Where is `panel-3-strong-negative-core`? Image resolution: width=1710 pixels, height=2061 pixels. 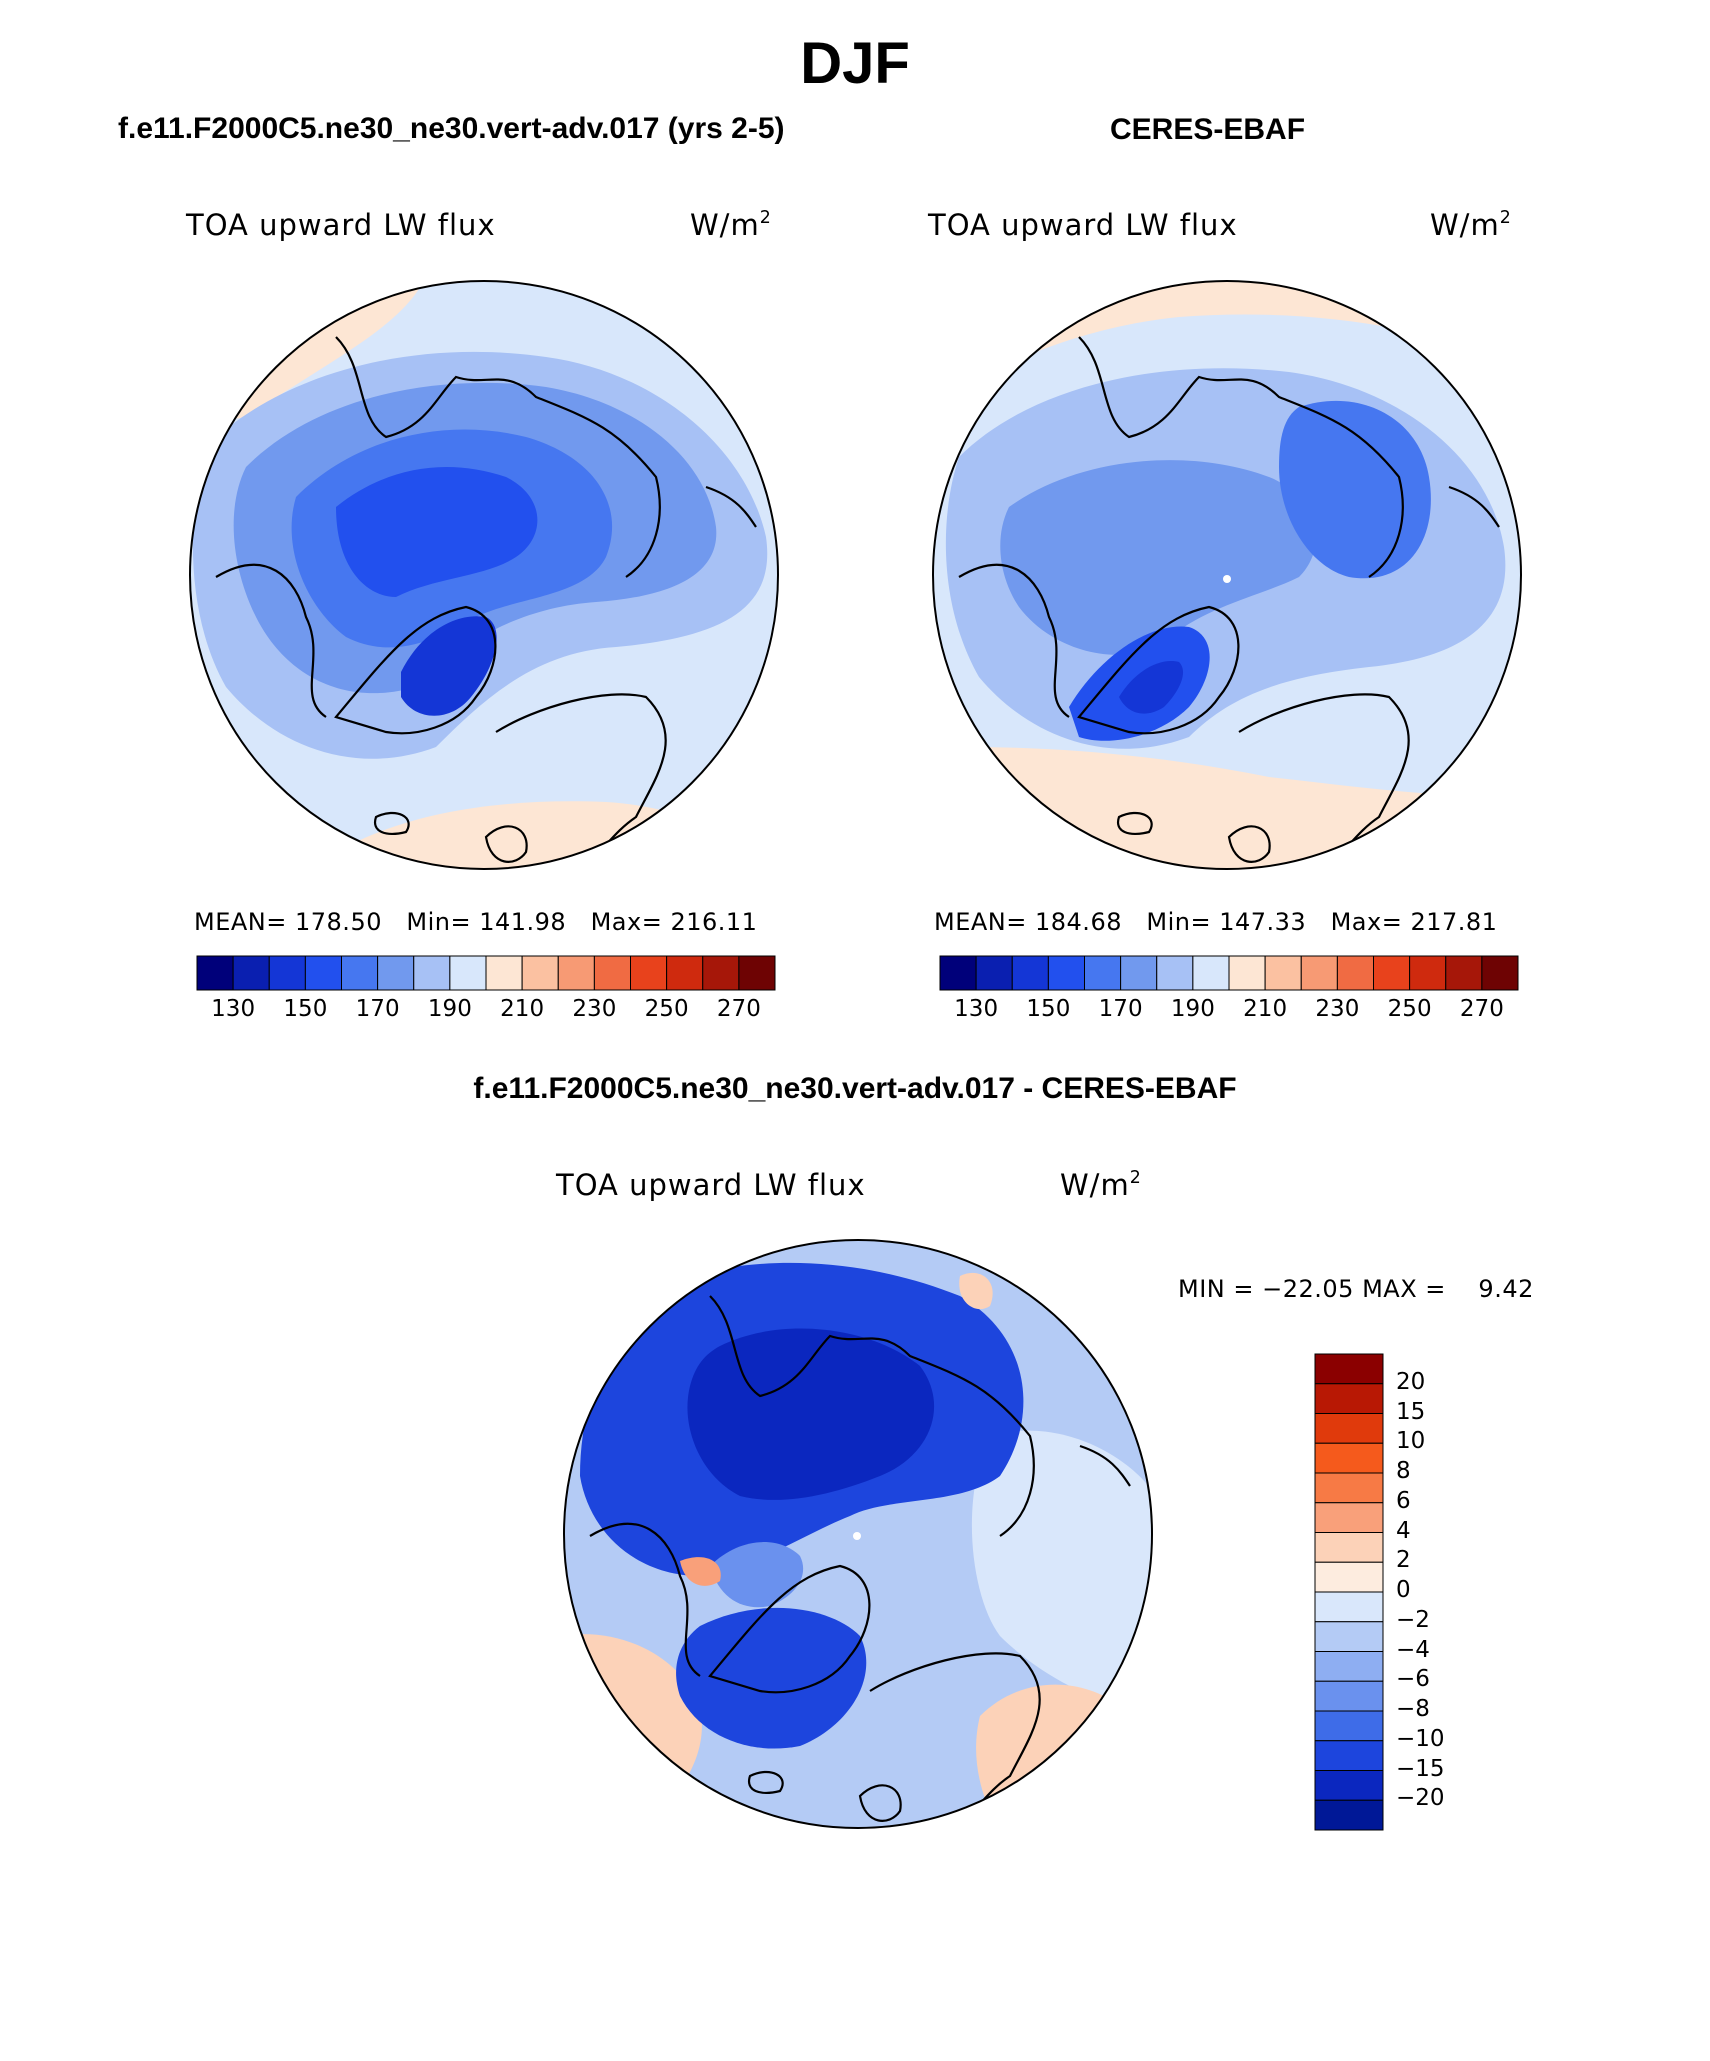 panel-3-strong-negative-core is located at coordinates (811, 1414).